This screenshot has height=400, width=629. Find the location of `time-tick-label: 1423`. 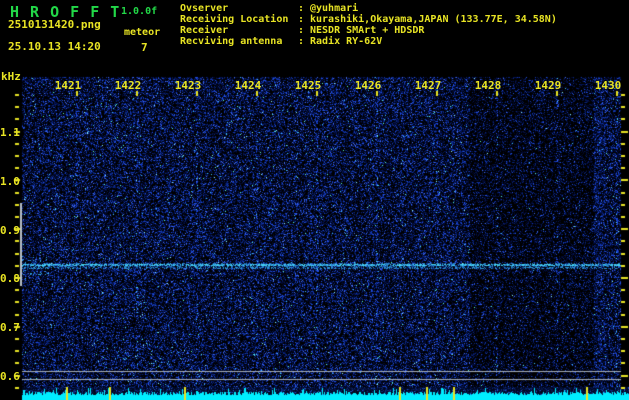

time-tick-label: 1423 is located at coordinates (188, 85).